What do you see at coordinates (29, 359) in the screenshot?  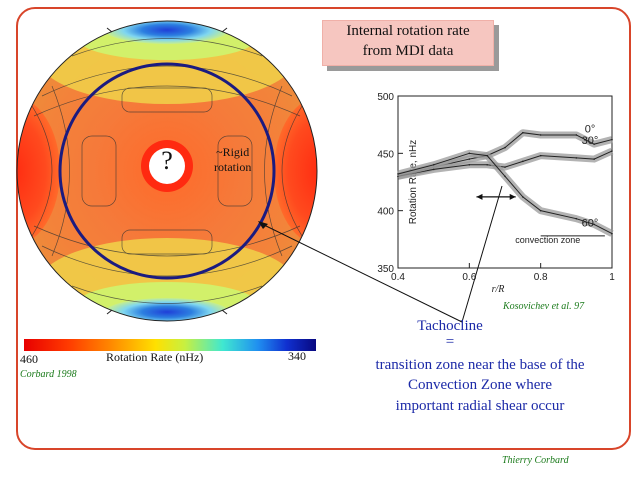 I see `colorbar-min: 460` at bounding box center [29, 359].